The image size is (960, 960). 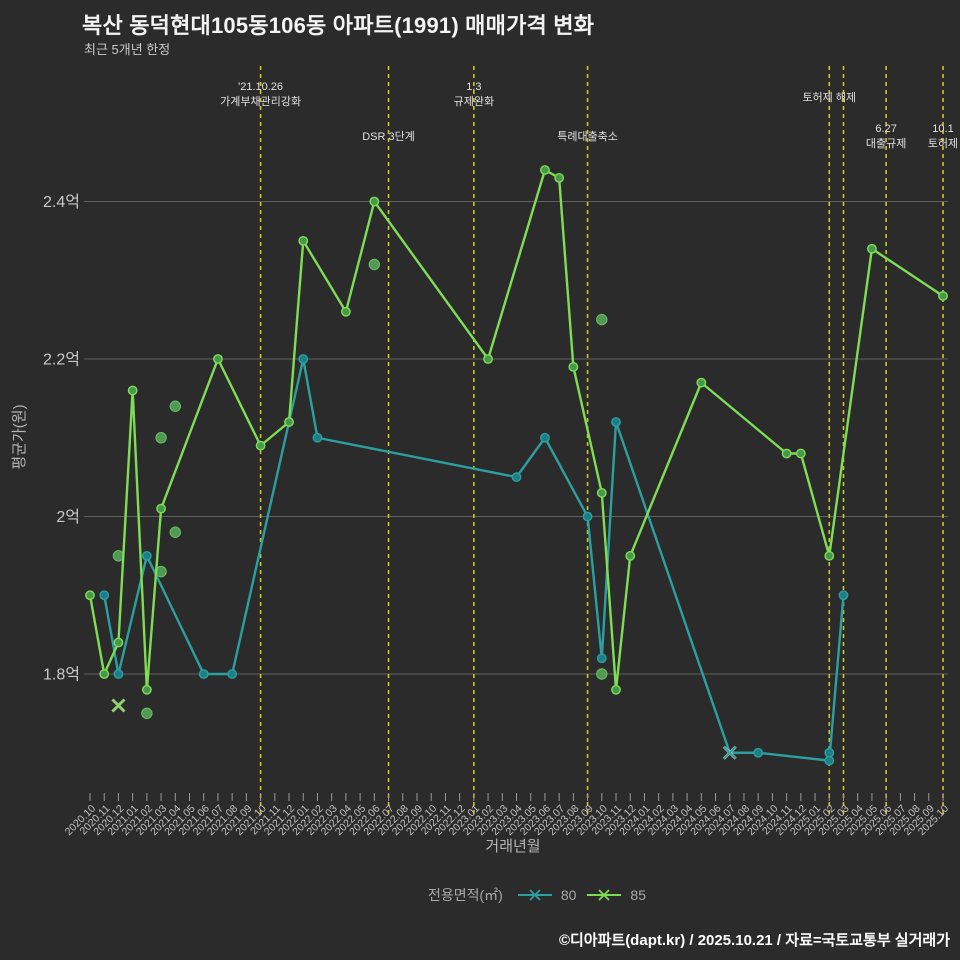 I want to click on legend-item-85: 85, so click(x=616, y=895).